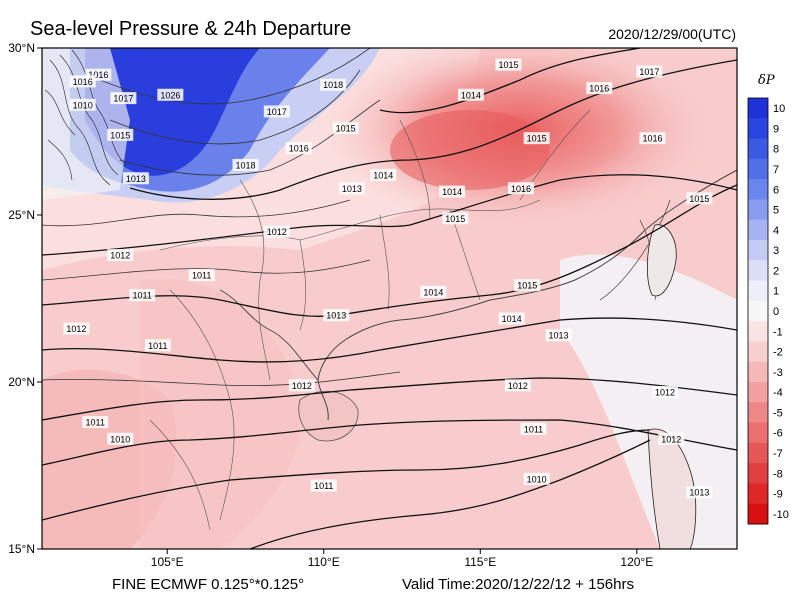 This screenshot has width=800, height=600. I want to click on colorbar-tick-label: 7, so click(776, 170).